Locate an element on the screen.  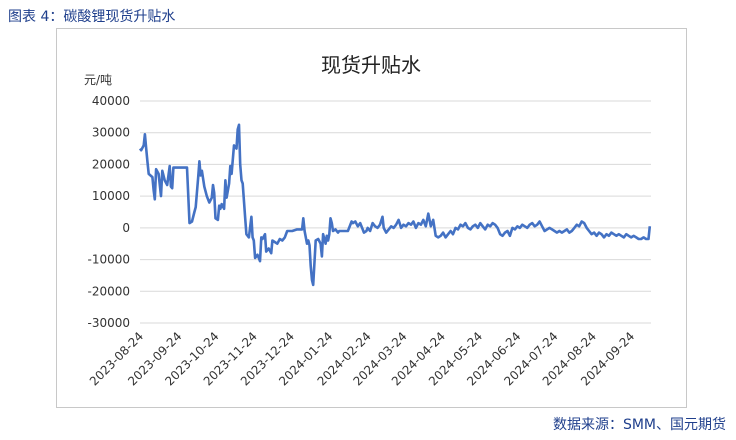
y-tick-label: -10000 is located at coordinates (108, 260).